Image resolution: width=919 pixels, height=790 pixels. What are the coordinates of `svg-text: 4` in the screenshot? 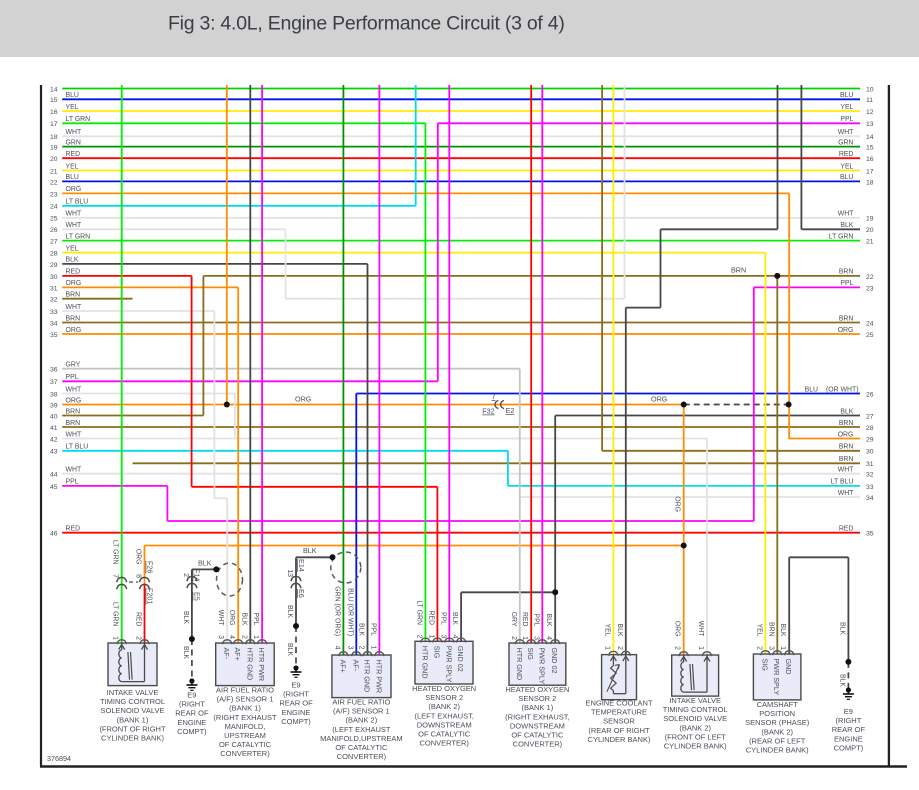 It's located at (454, 637).